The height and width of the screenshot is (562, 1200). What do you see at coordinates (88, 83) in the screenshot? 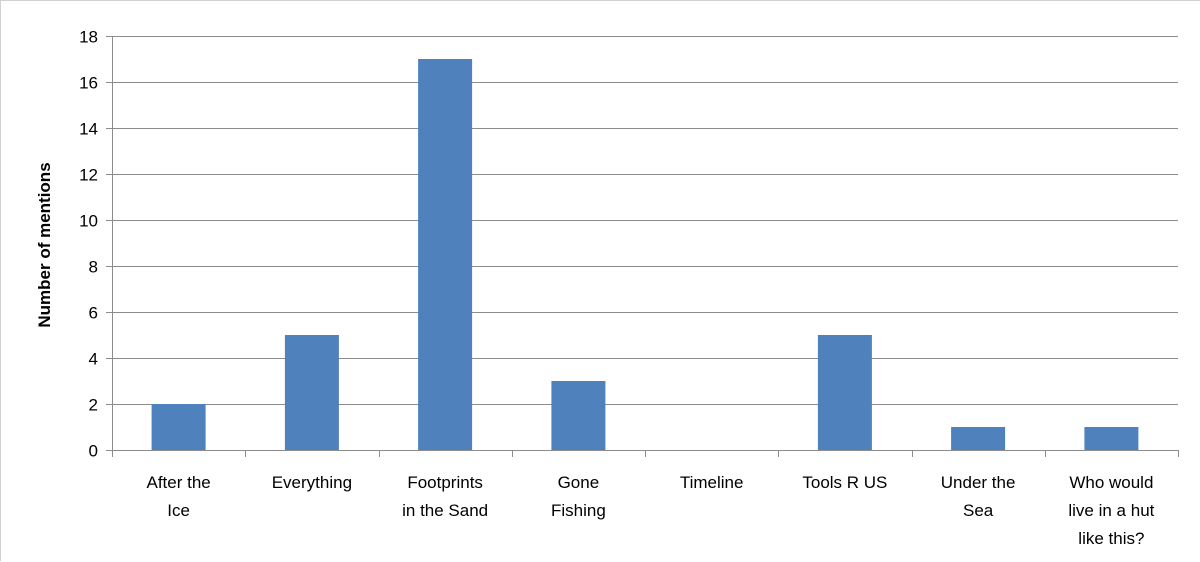
I see `y-tick-label-16: 16` at bounding box center [88, 83].